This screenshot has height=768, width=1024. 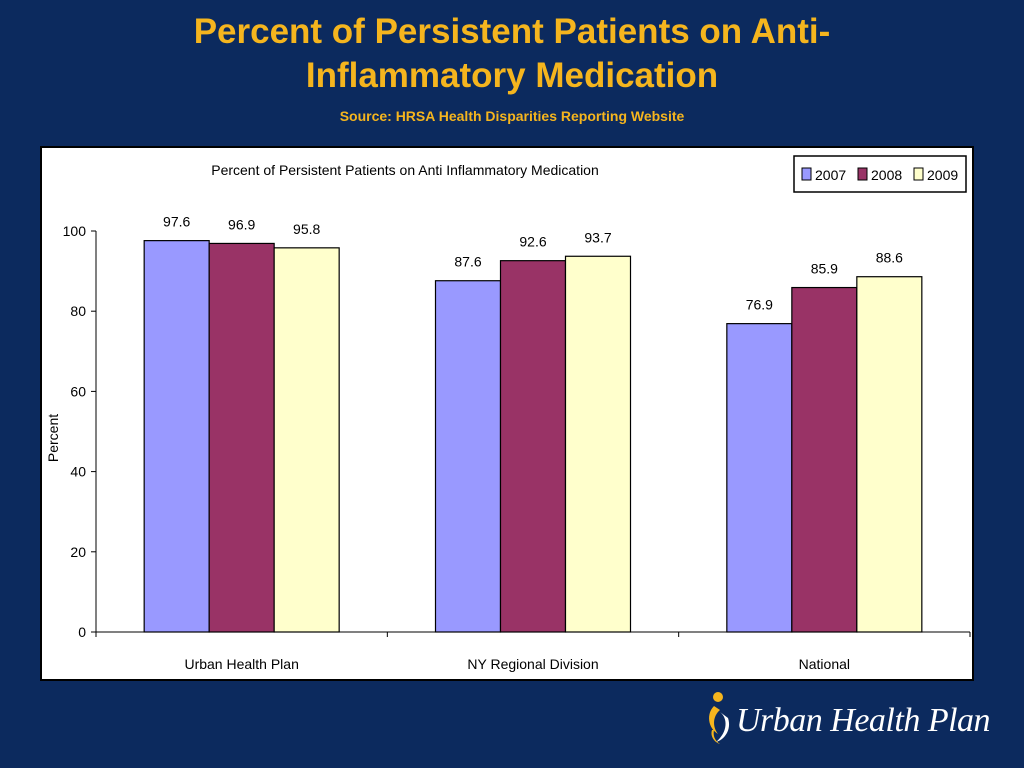 What do you see at coordinates (830, 175) in the screenshot?
I see `legend-label-2007: 2007` at bounding box center [830, 175].